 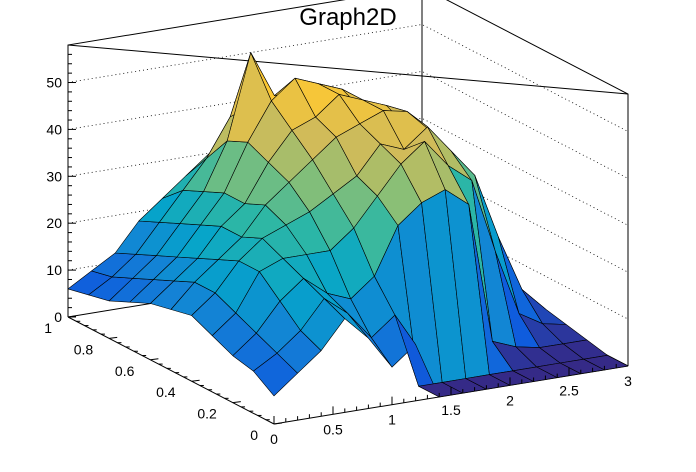 What do you see at coordinates (451, 410) in the screenshot?
I see `x-tick-label: 1.5` at bounding box center [451, 410].